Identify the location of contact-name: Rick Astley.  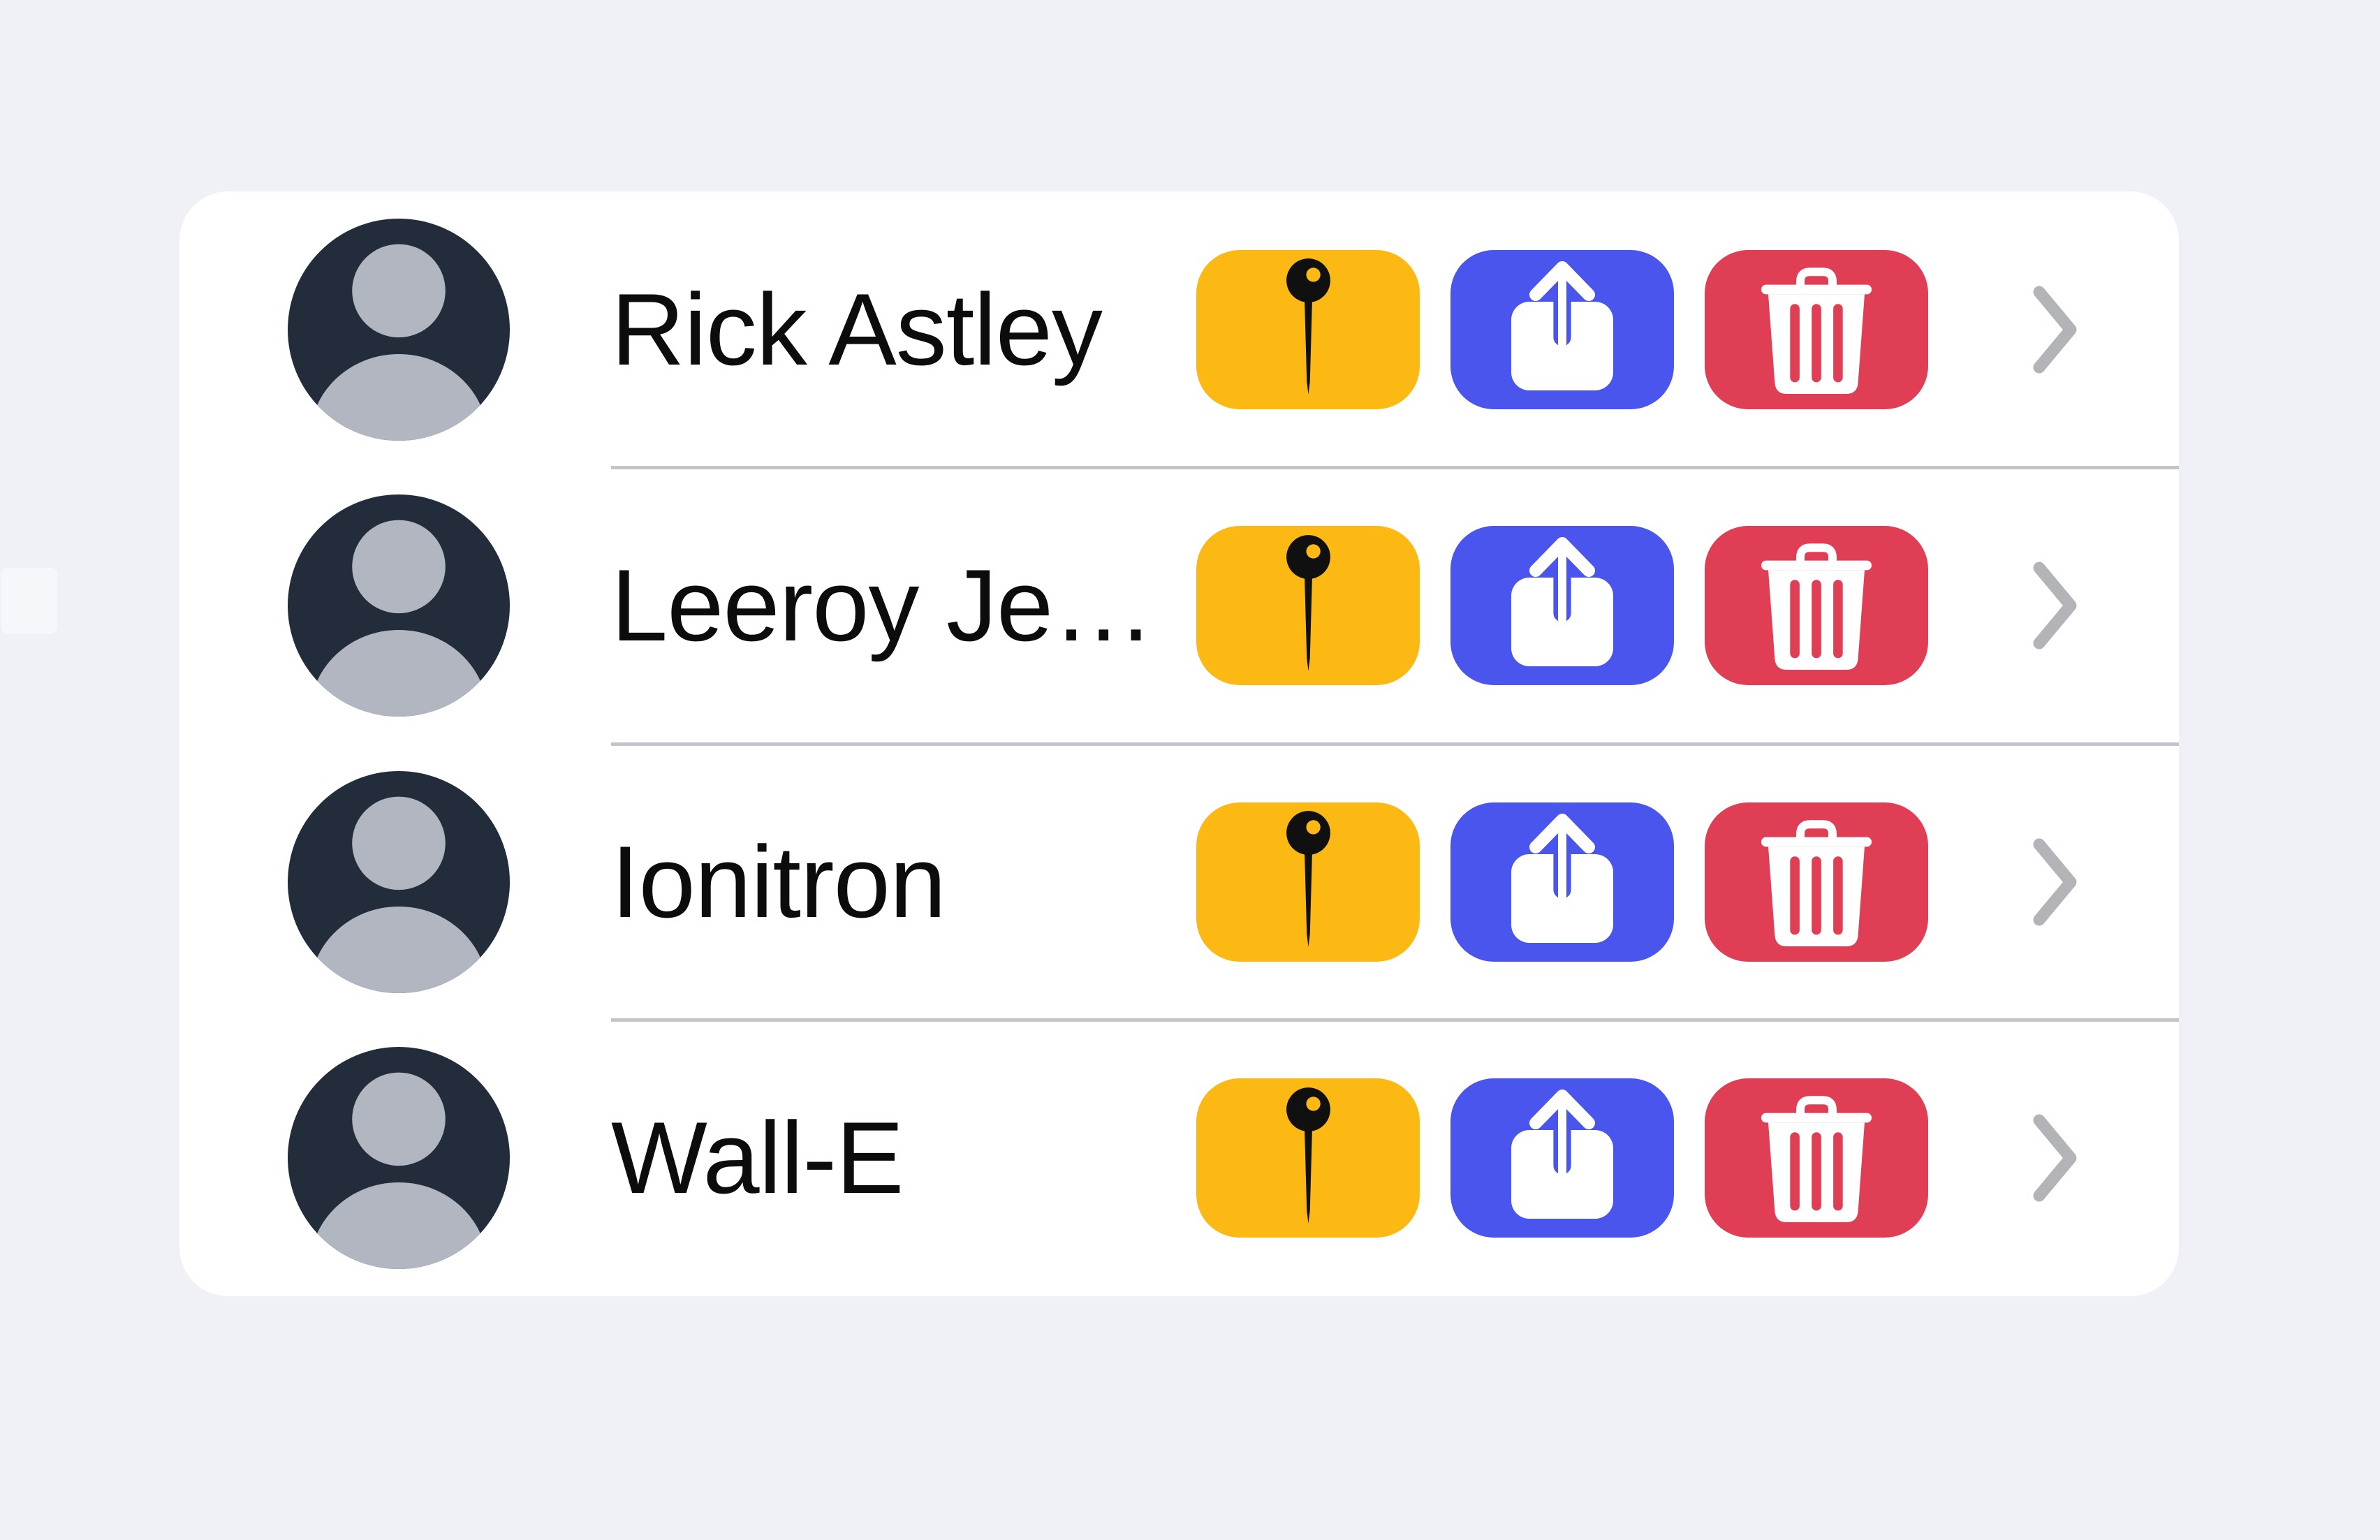
(857, 329).